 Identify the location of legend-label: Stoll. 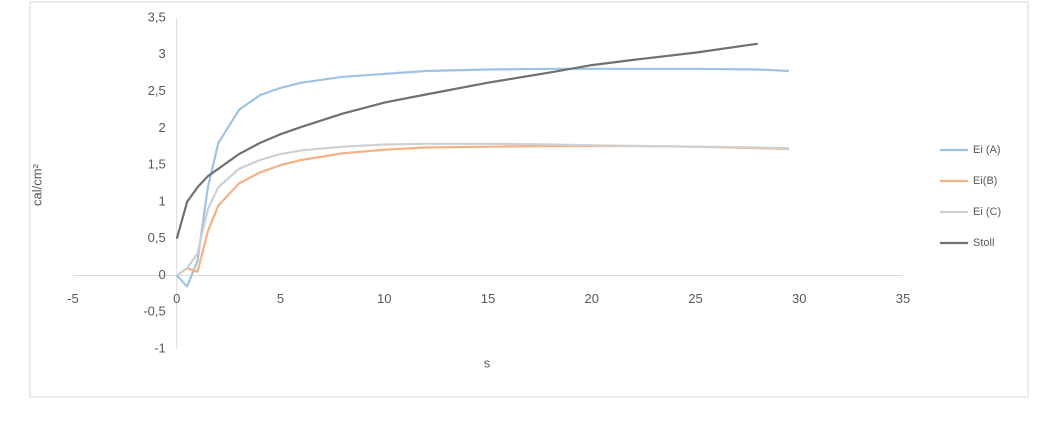
(983, 243).